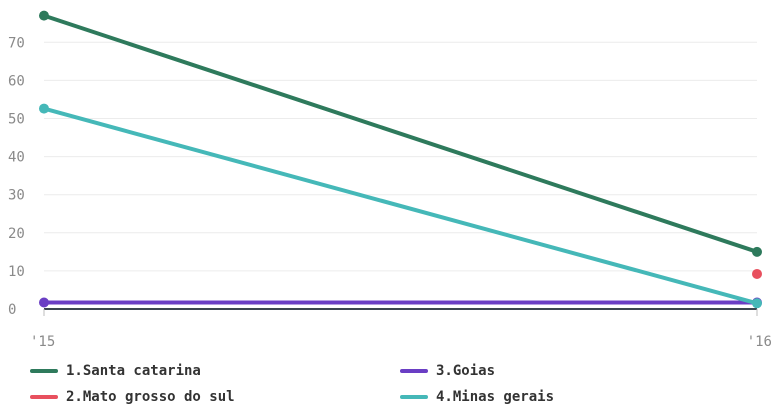 The width and height of the screenshot is (772, 408). I want to click on legend-item-mato-grosso-do-sul: 2.Mato grosso do sul, so click(132, 397).